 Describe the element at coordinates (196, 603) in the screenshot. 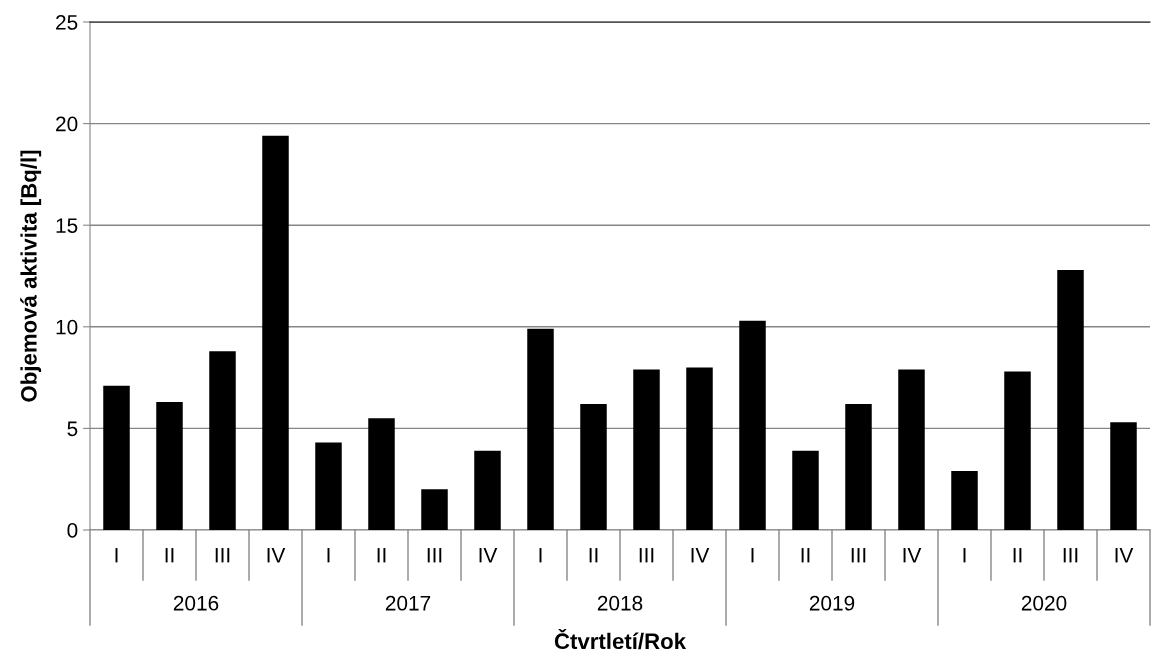

I see `text: 2016` at that location.